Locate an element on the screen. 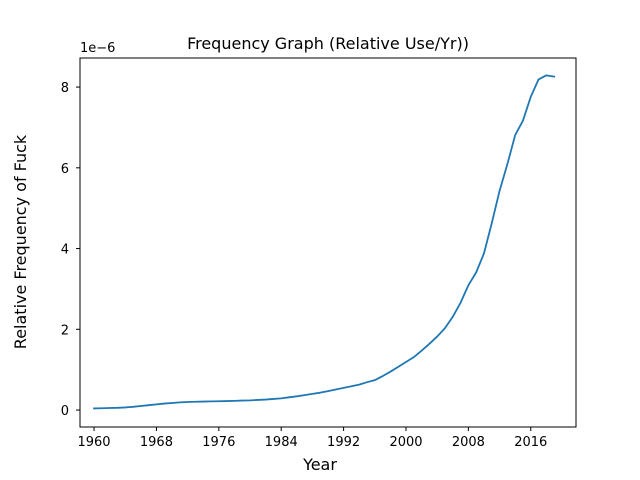 This screenshot has width=640, height=480. y-axis-title: Relative Frequency of Fuck is located at coordinates (20, 241).